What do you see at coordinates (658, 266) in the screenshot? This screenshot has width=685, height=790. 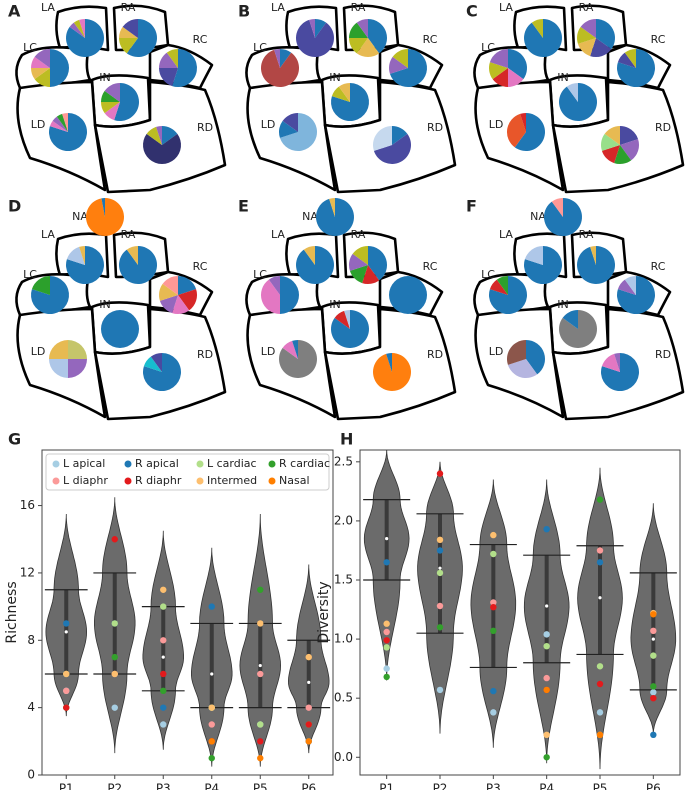 I see `lobe-label: RC` at bounding box center [658, 266].